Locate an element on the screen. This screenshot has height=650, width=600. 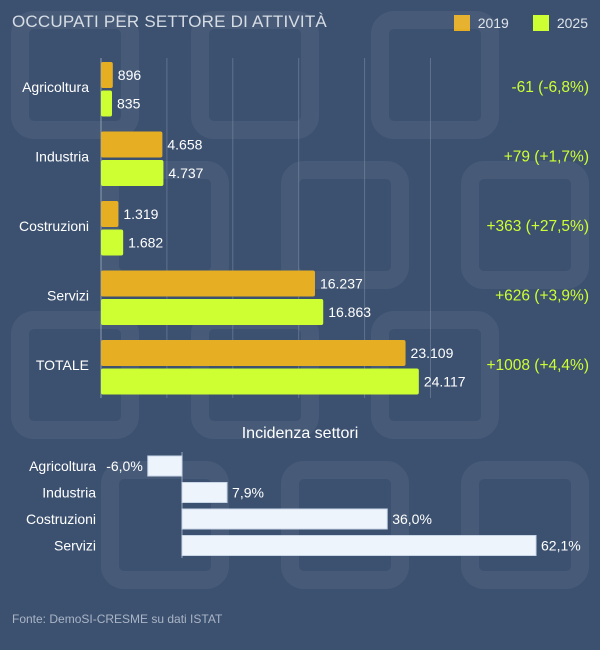
bar-value-label: 835 is located at coordinates (129, 104).